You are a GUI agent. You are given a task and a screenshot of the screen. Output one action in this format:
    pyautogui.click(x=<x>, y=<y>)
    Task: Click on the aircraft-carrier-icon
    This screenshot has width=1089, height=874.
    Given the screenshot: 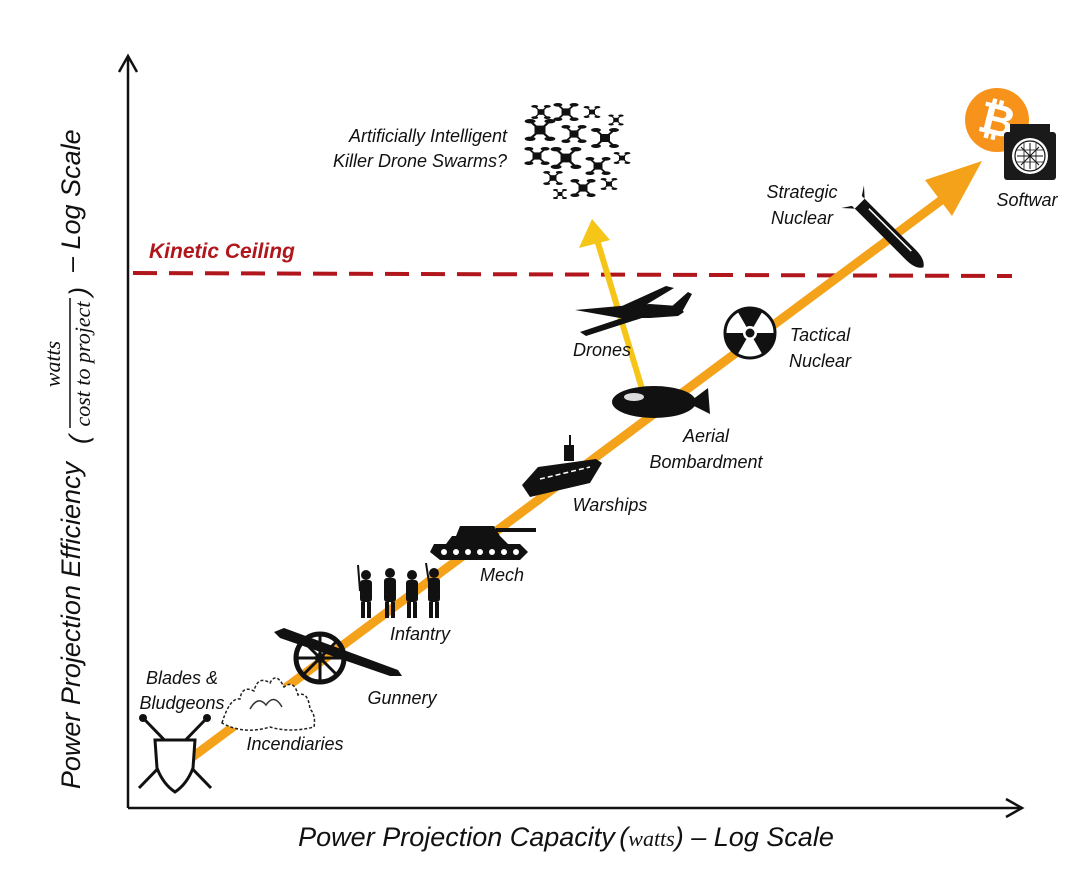 What is the action you would take?
    pyautogui.click(x=562, y=466)
    